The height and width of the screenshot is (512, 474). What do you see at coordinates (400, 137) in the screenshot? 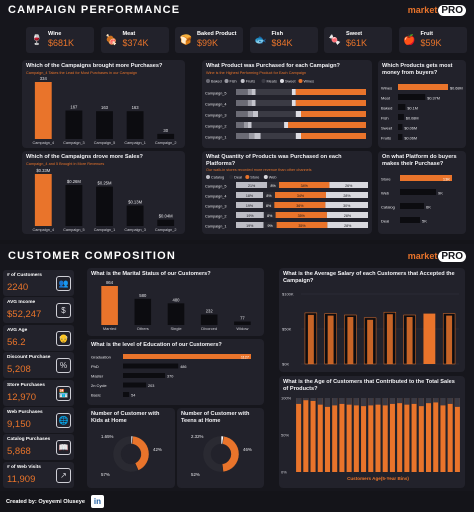
I see `bar-fruits` at bounding box center [400, 137].